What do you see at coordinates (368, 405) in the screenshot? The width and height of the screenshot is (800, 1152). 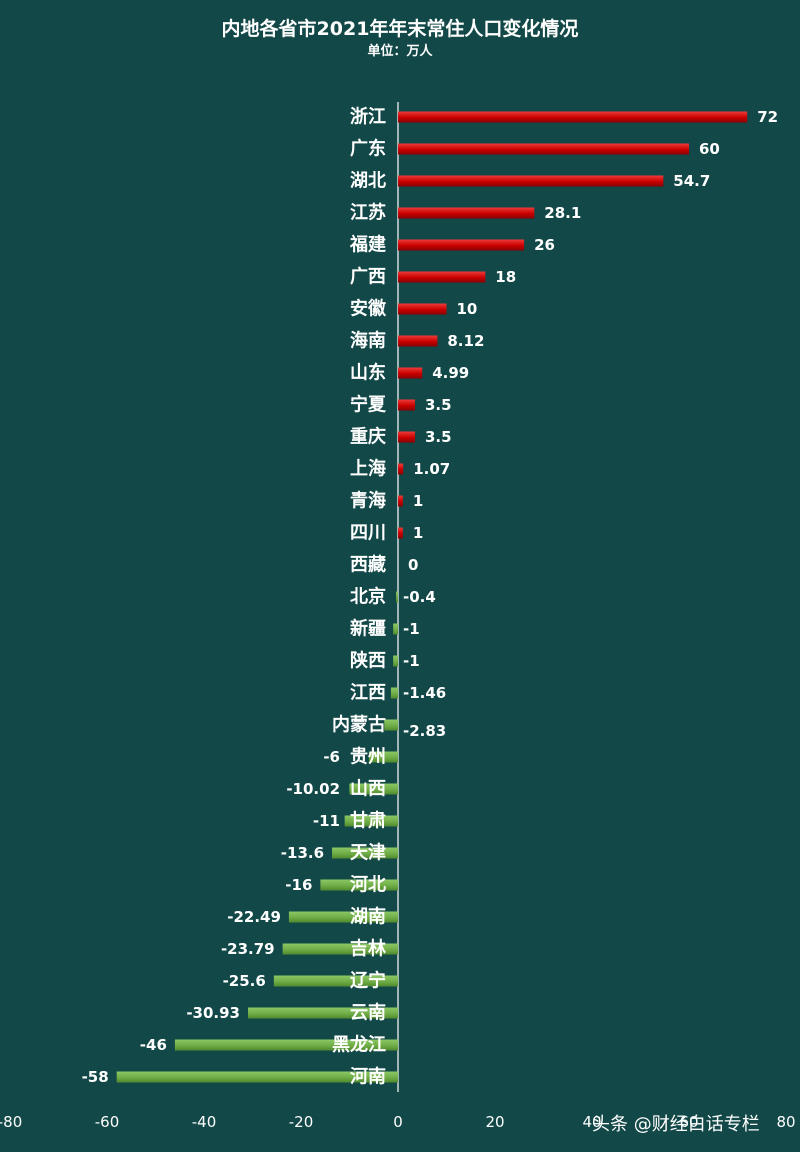 I see `category-label: 宁夏` at bounding box center [368, 405].